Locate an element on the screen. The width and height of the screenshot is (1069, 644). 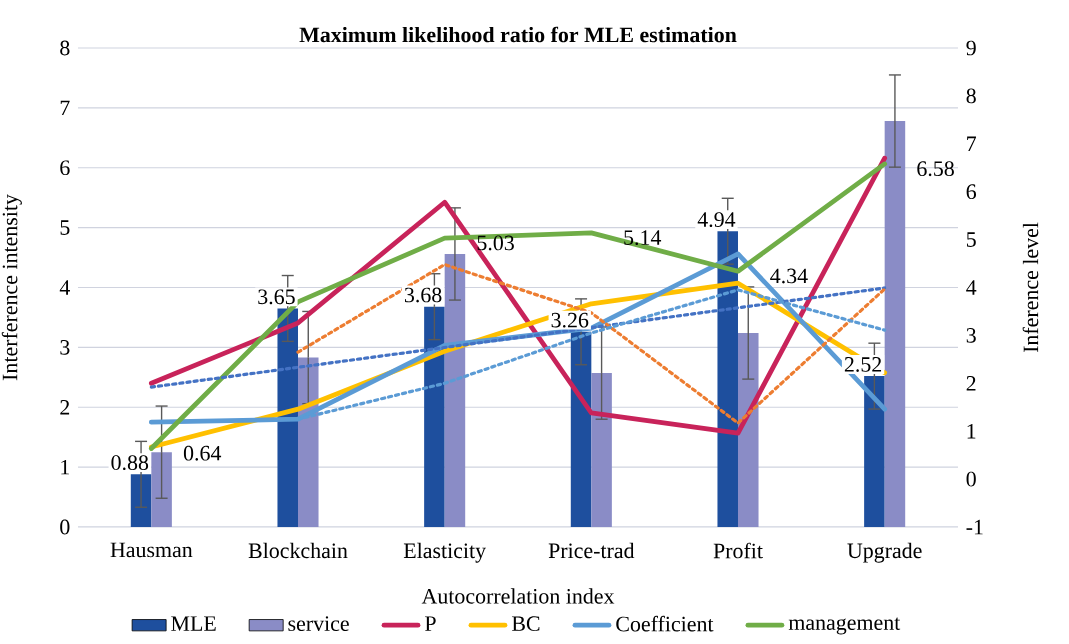
legend-label: service is located at coordinates (318, 624).